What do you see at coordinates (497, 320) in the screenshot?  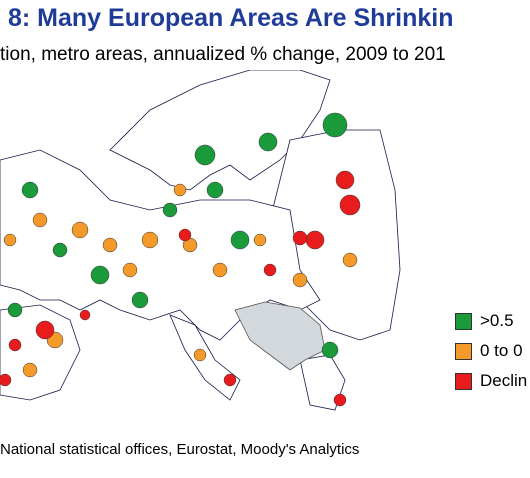 I see `legend-label: >0.5` at bounding box center [497, 320].